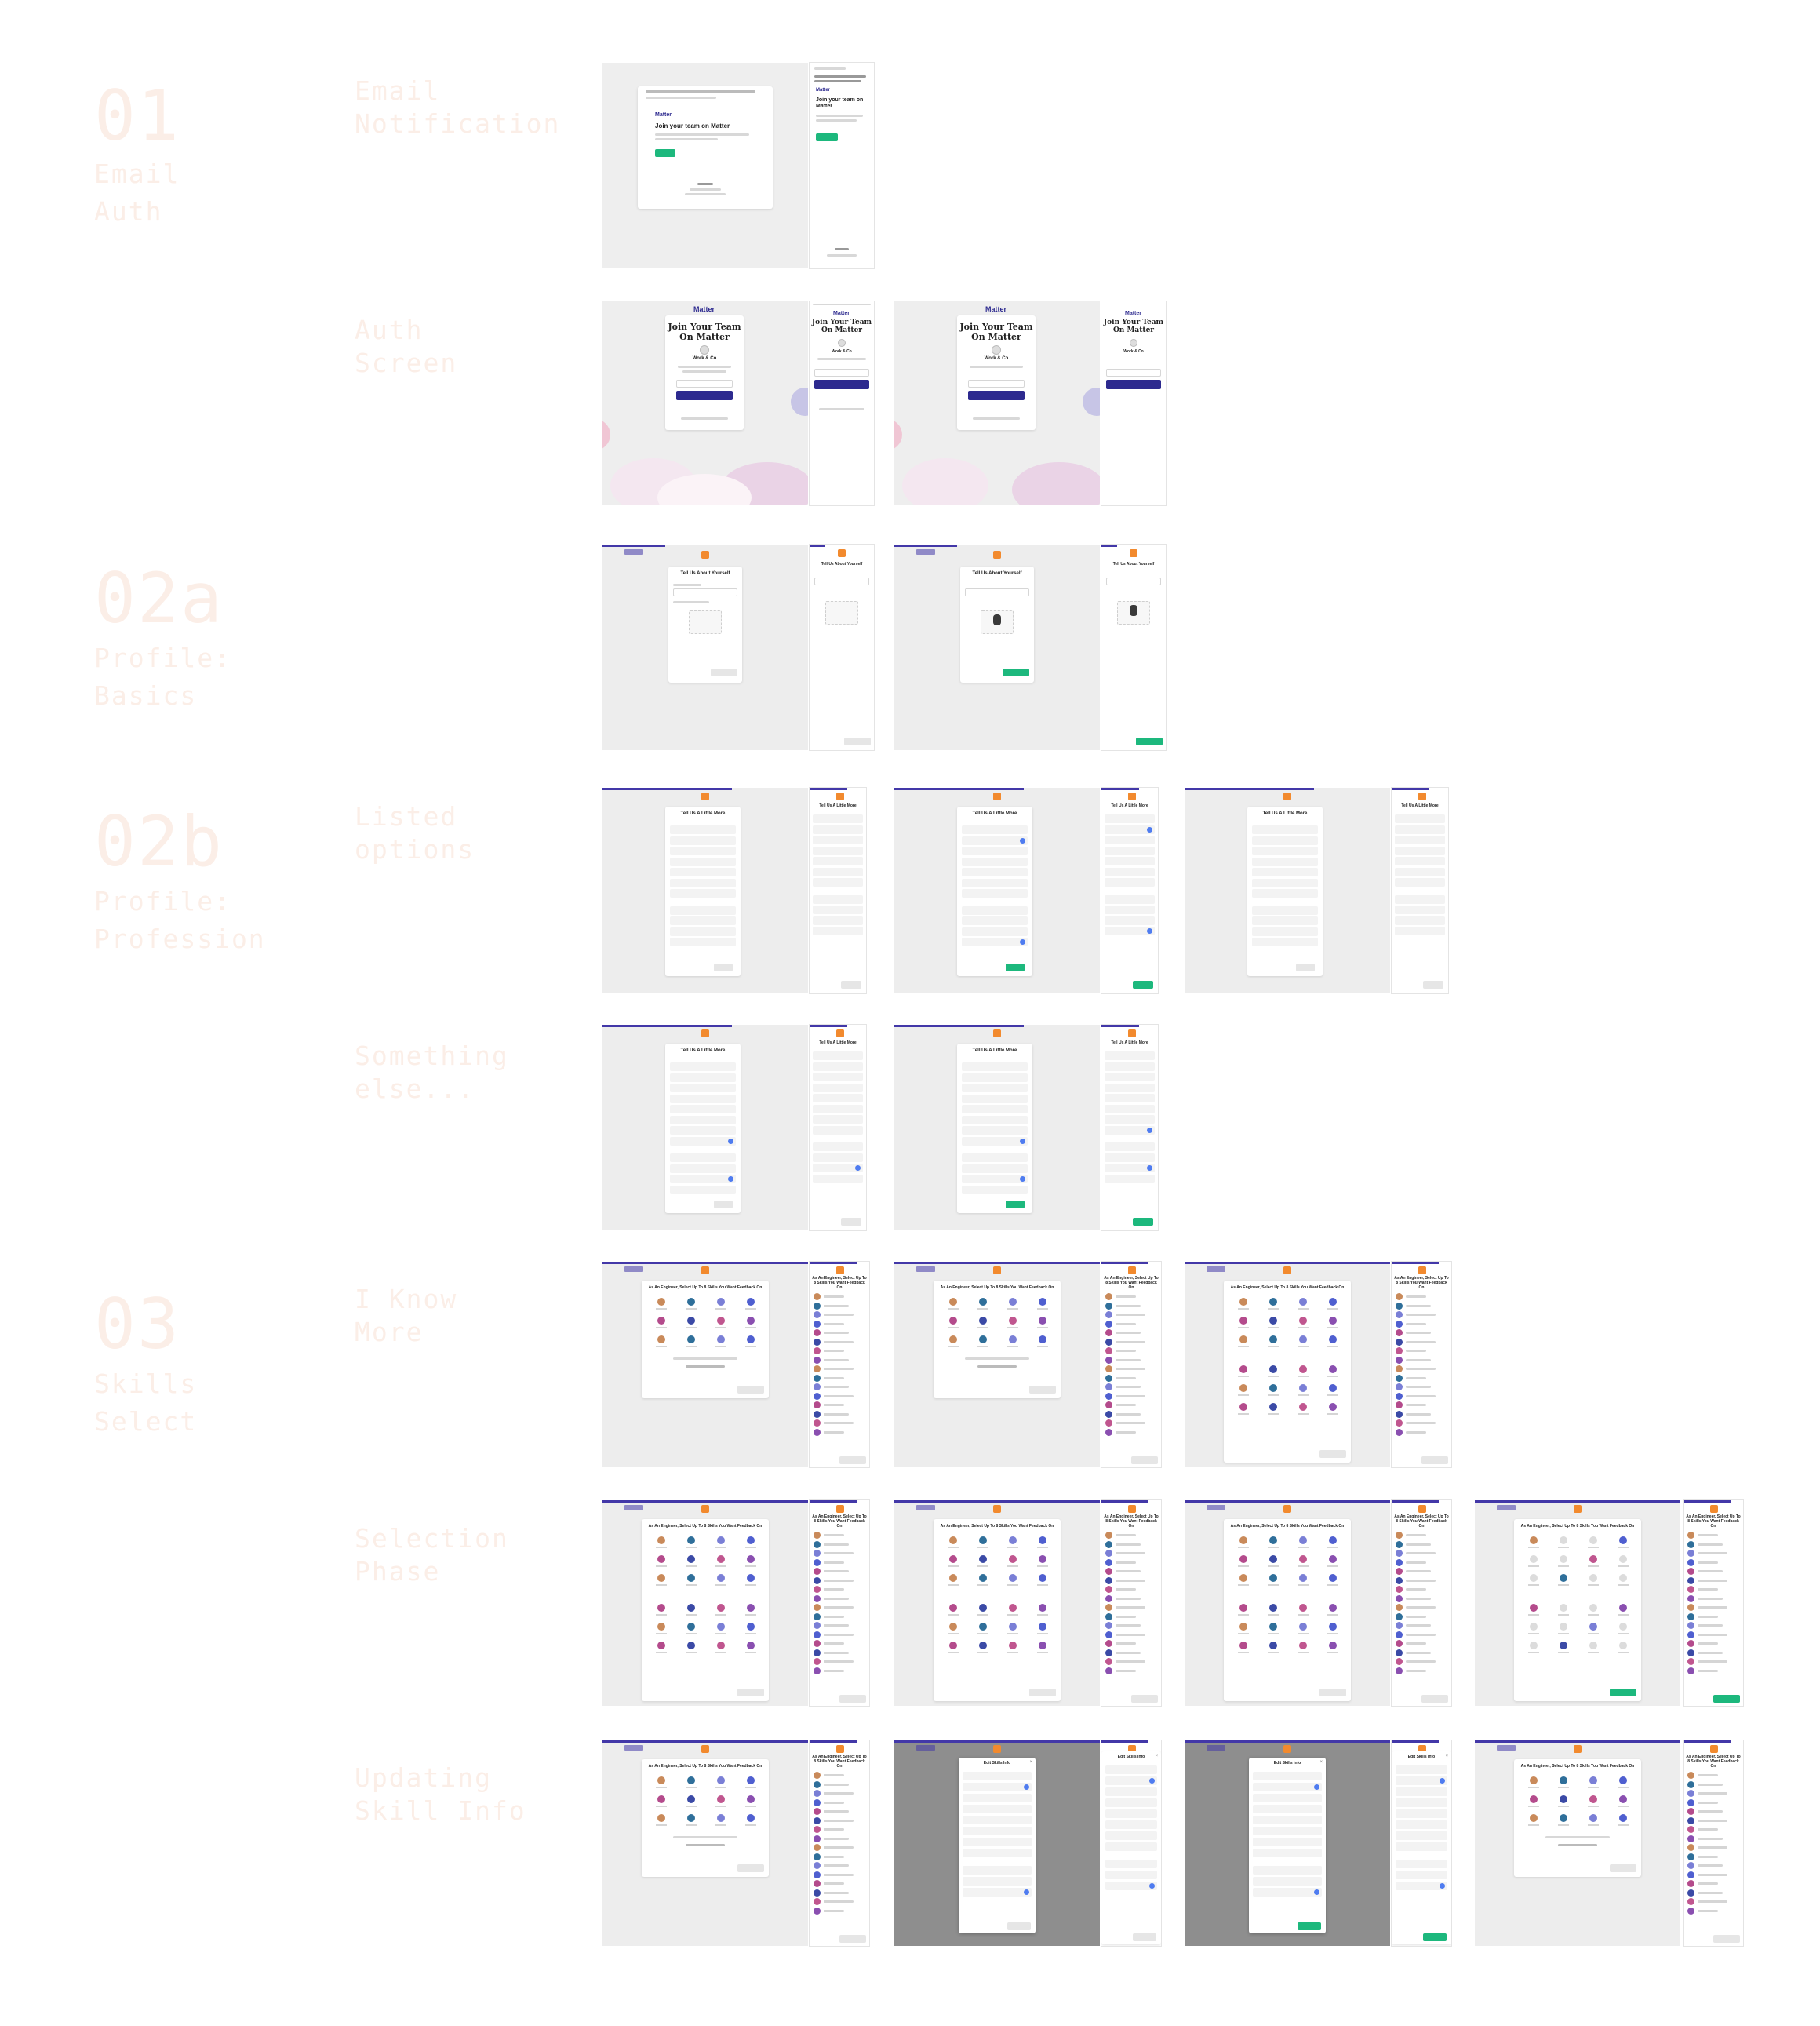  What do you see at coordinates (705, 622) in the screenshot?
I see `photo-upload` at bounding box center [705, 622].